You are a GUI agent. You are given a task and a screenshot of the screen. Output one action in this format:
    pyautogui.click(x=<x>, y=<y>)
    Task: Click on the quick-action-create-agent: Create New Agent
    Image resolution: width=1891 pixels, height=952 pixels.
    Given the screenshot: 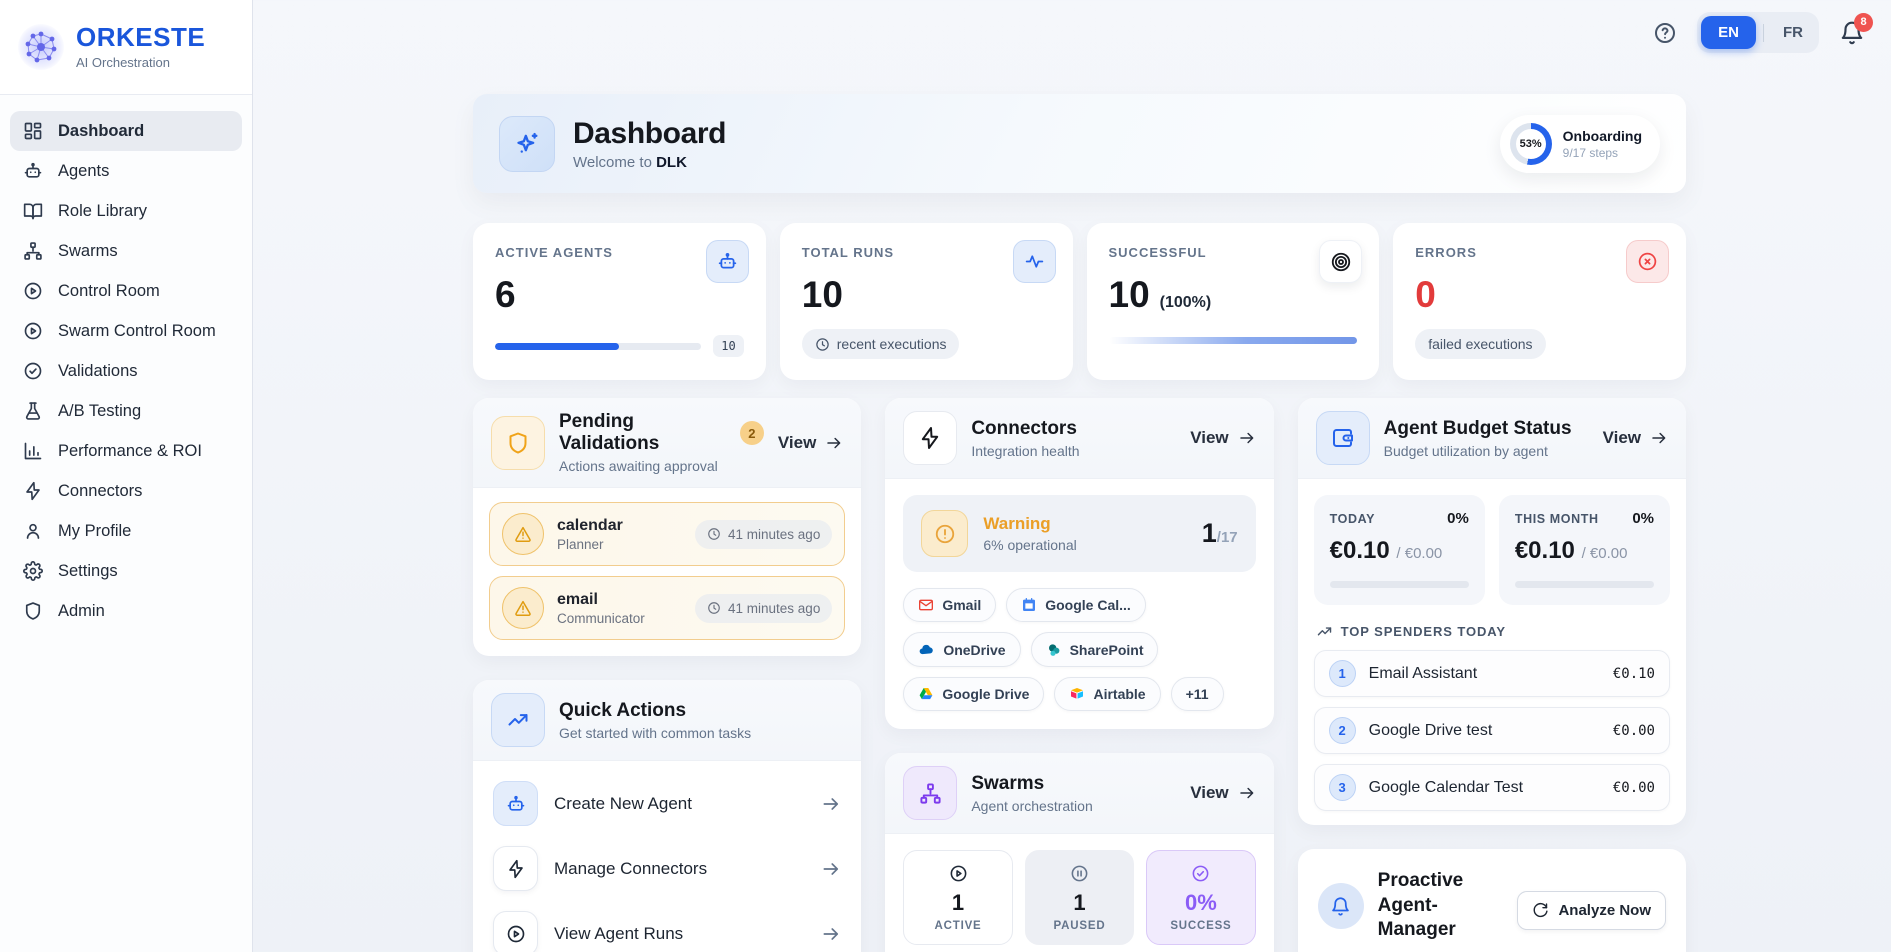 What is the action you would take?
    pyautogui.click(x=667, y=803)
    